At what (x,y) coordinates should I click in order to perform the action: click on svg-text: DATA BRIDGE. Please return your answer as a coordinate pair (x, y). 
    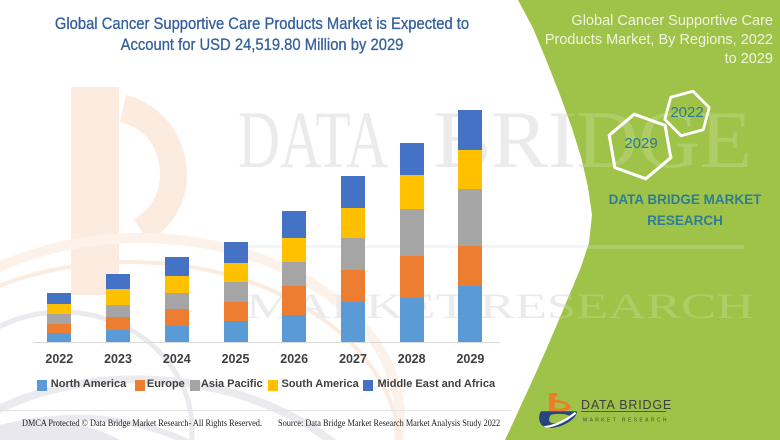
    Looking at the image, I should click on (626, 405).